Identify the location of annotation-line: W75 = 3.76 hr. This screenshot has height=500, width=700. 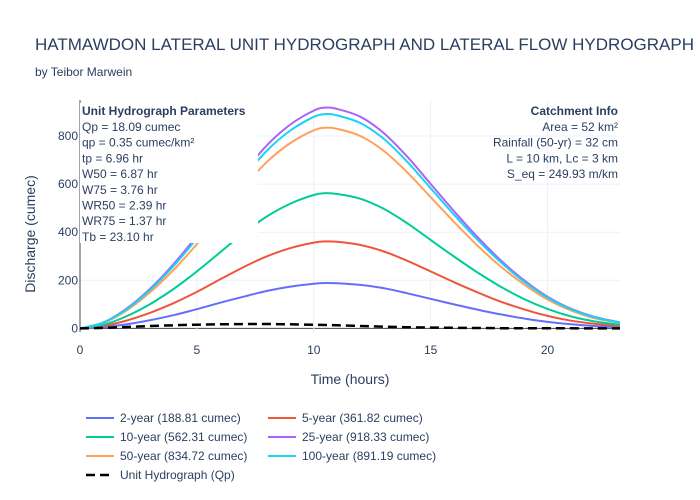
(120, 190).